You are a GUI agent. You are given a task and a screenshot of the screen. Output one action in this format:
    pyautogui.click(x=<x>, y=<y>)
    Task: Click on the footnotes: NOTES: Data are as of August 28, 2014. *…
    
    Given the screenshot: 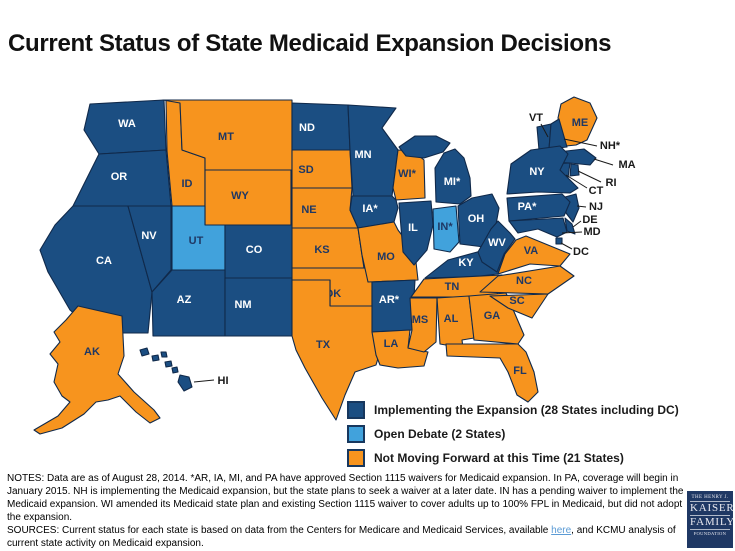 What is the action you would take?
    pyautogui.click(x=349, y=511)
    